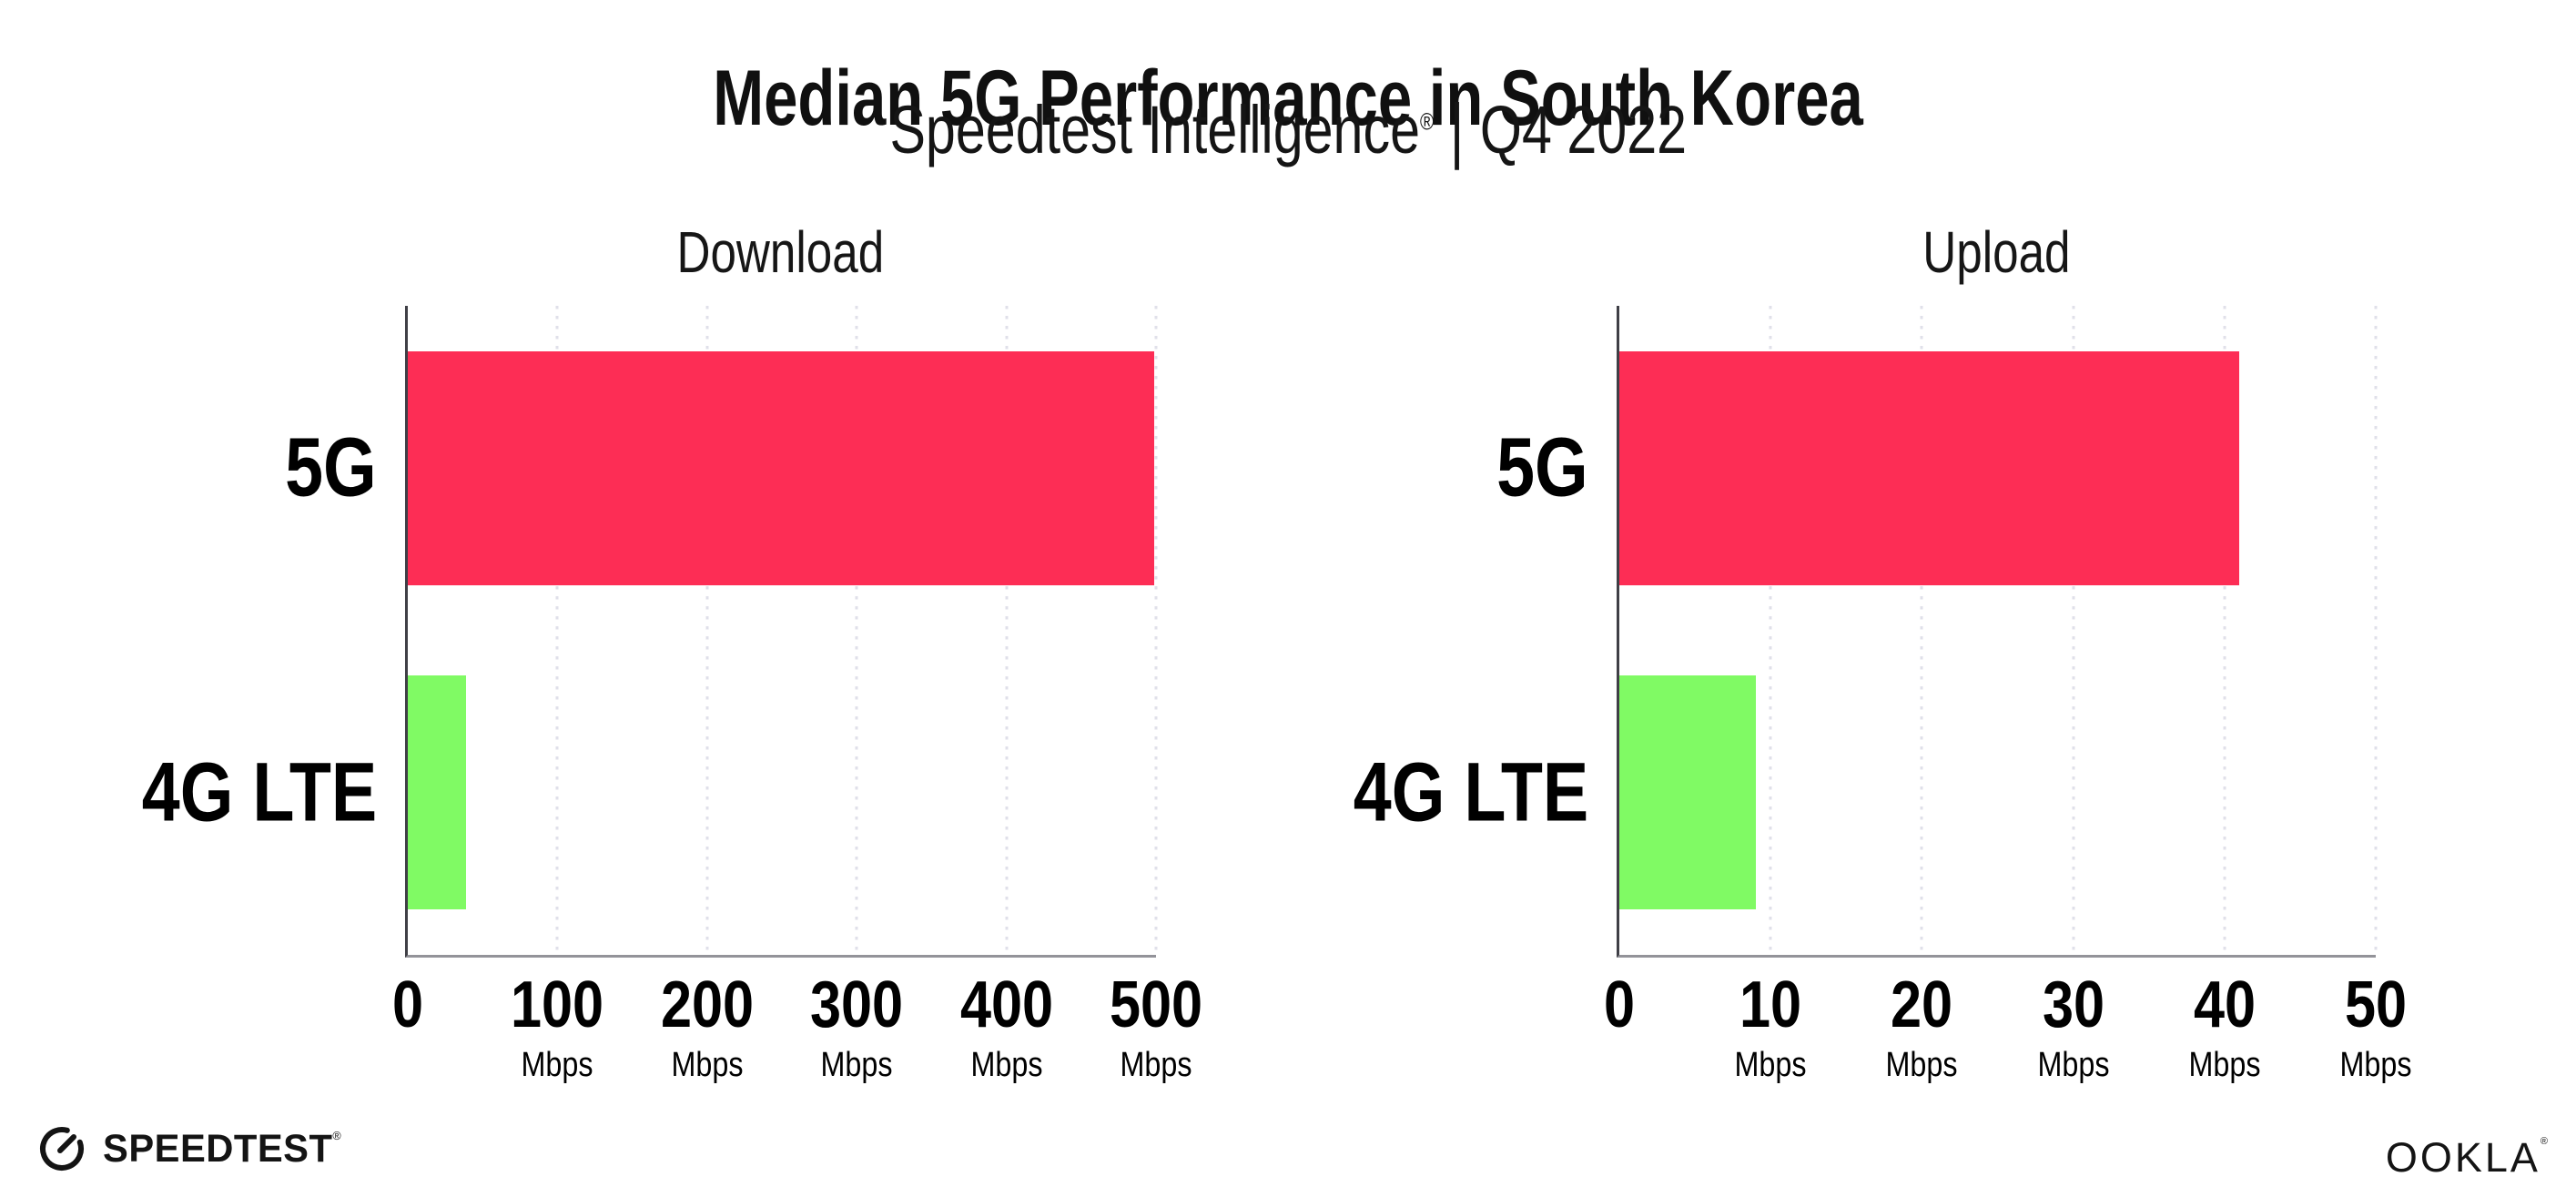  I want to click on subtitle-brand: Speedtest Intelligence, so click(1154, 130).